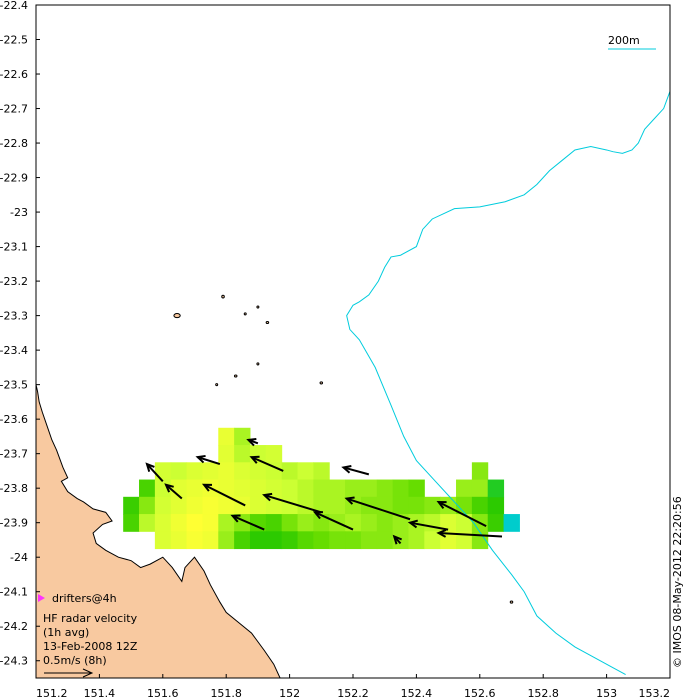  I want to click on x-tick-label: 152.8, so click(543, 693).